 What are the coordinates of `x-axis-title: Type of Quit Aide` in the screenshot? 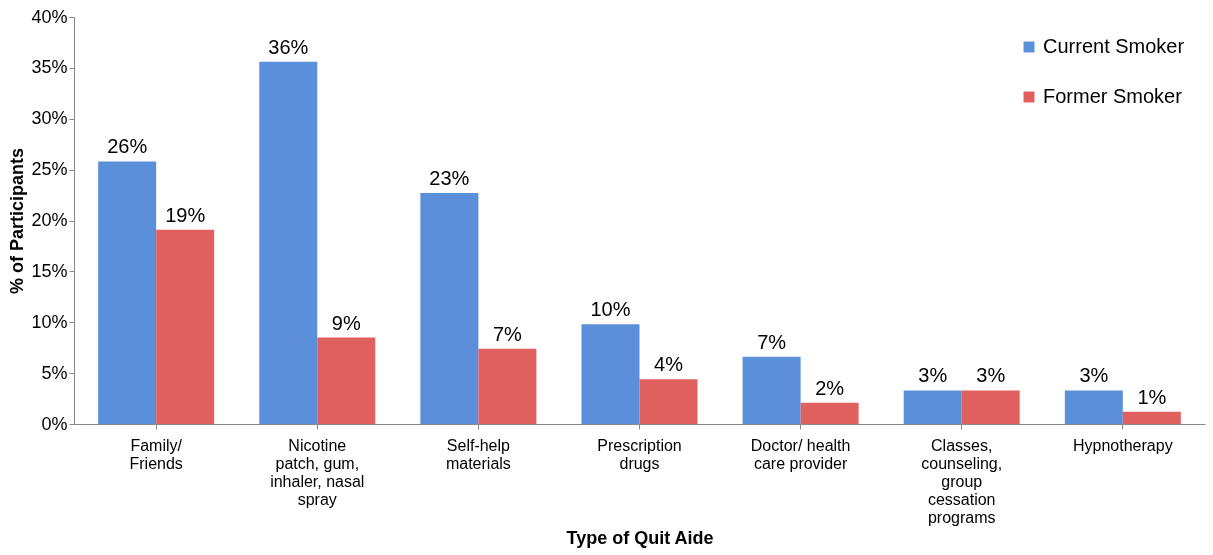 It's located at (640, 537).